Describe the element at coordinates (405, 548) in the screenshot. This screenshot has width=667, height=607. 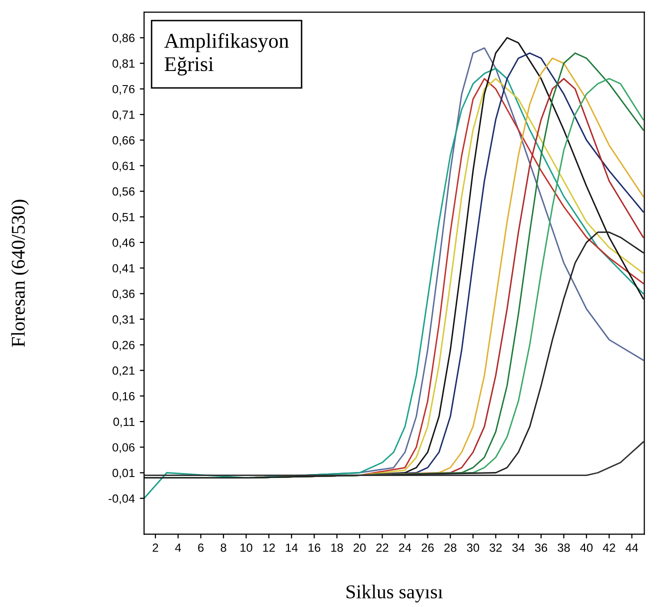
I see `x-tick-label: 24` at that location.